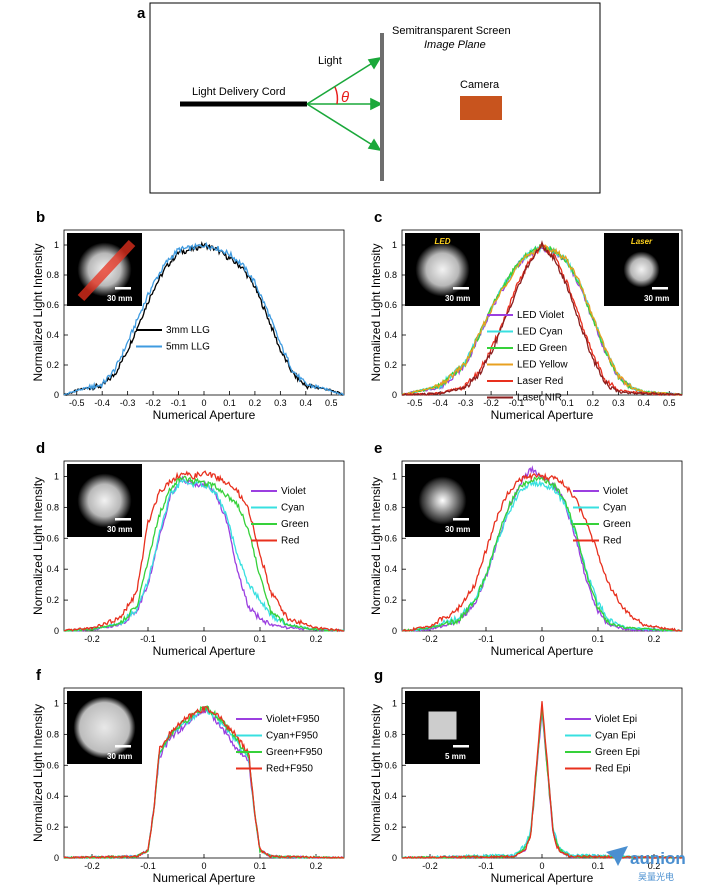 This screenshot has width=715, height=890. What do you see at coordinates (289, 769) in the screenshot?
I see `legend-label: Red+F950` at bounding box center [289, 769].